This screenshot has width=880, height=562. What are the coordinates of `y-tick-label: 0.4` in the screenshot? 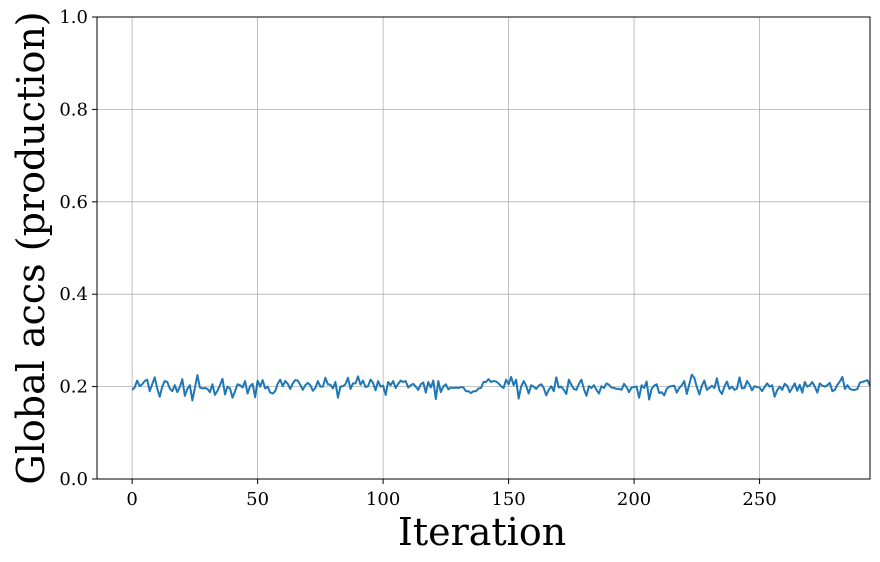 It's located at (73, 294).